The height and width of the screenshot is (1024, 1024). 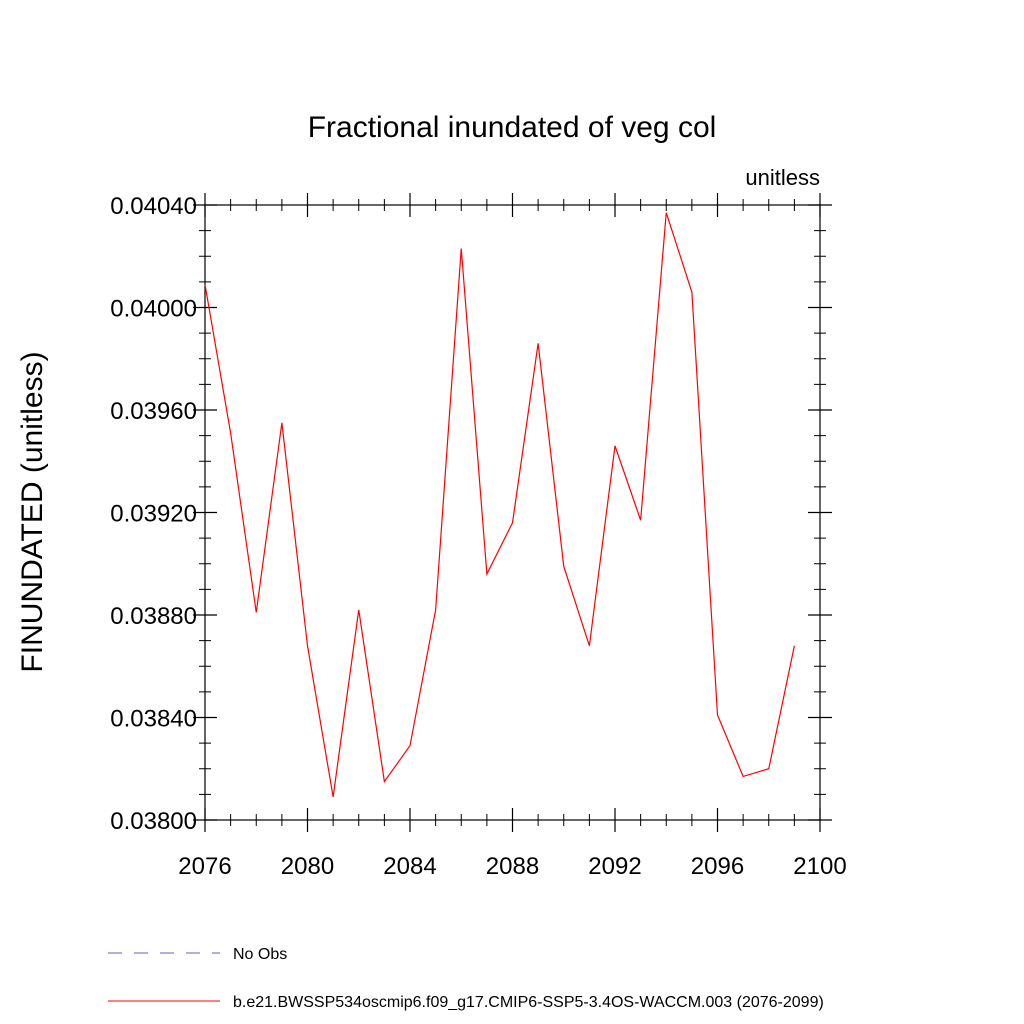 I want to click on x-tick-label: 2096, so click(x=717, y=866).